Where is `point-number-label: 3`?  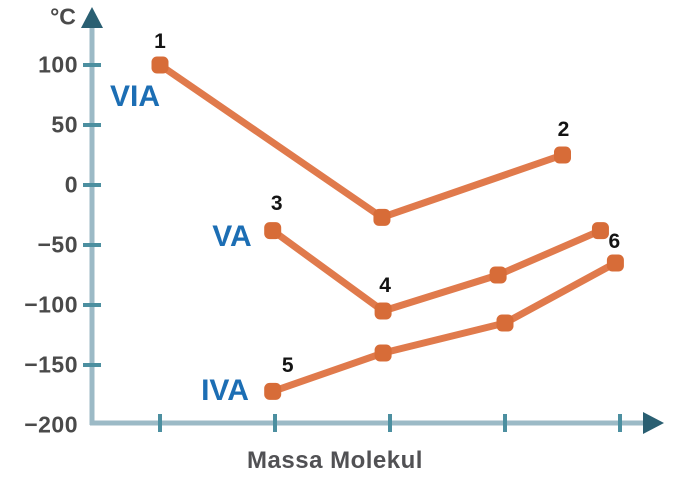 point-number-label: 3 is located at coordinates (276, 203).